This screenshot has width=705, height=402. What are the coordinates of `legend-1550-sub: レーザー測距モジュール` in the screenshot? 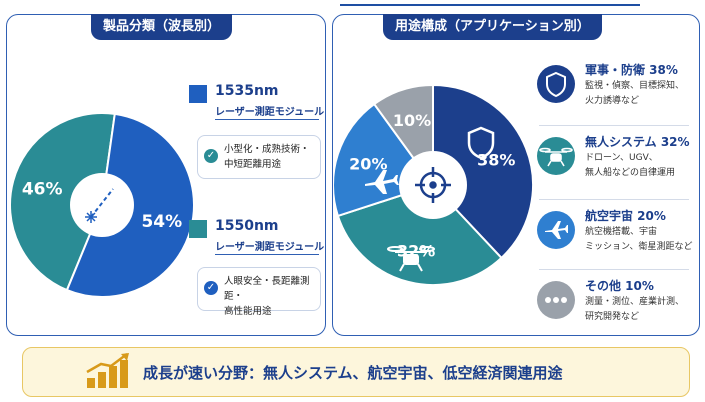 It's located at (270, 247).